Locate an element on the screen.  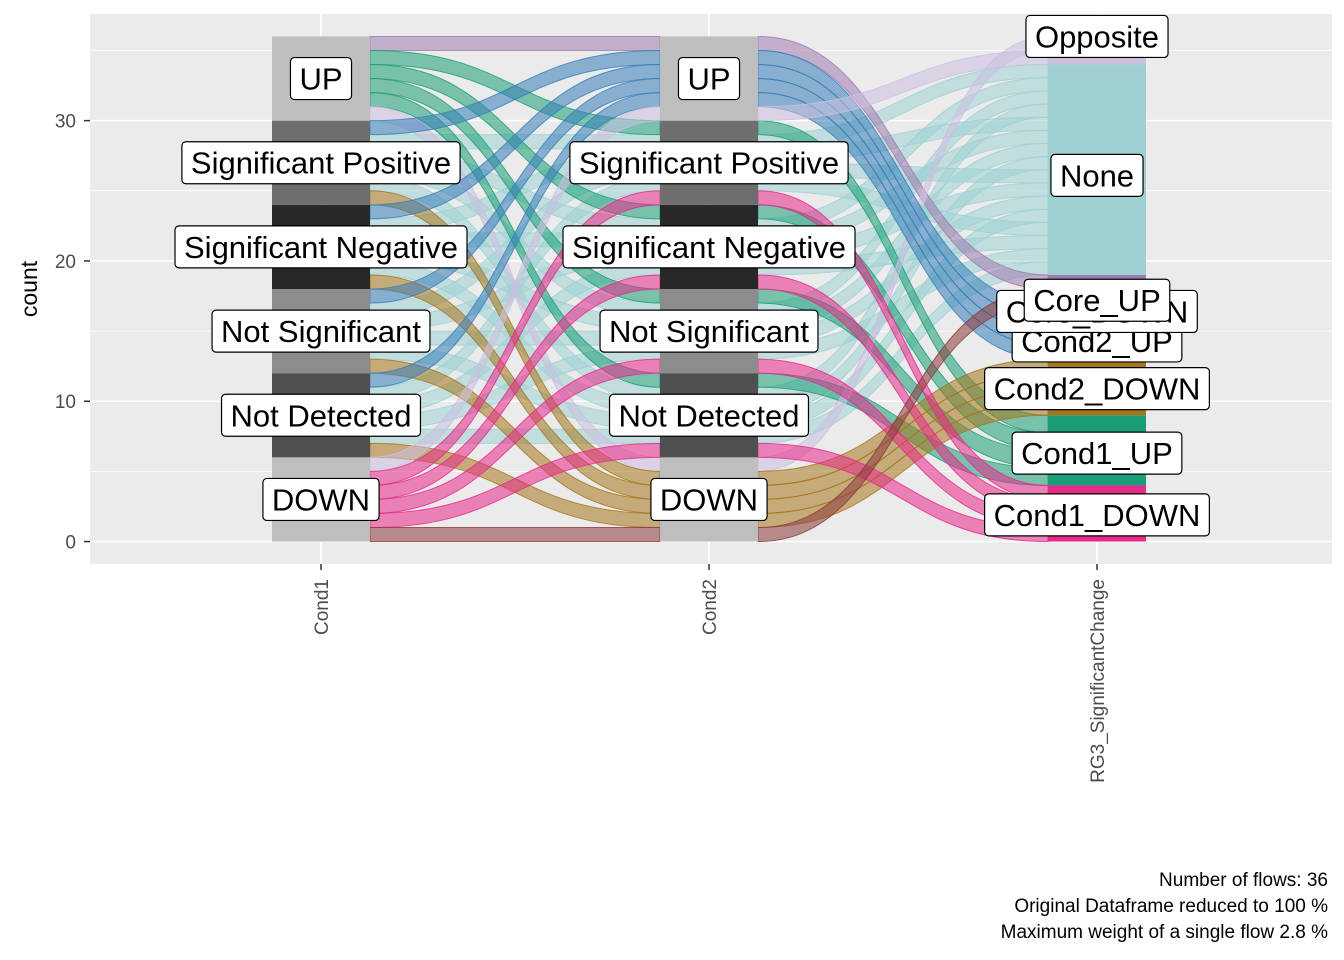
label-cond1-down: DOWN is located at coordinates (321, 499).